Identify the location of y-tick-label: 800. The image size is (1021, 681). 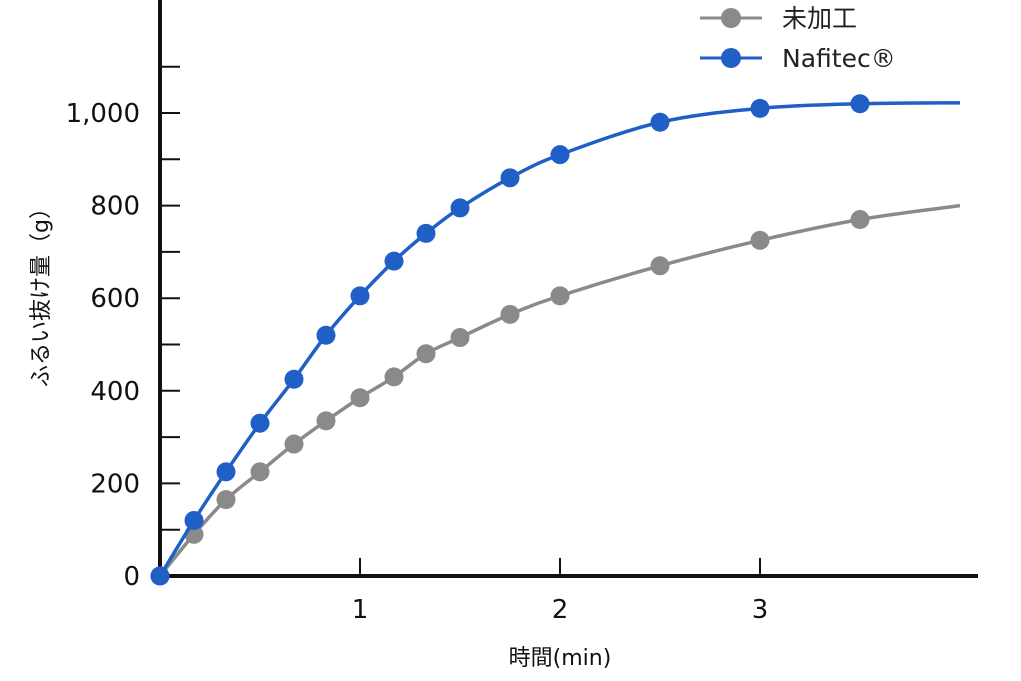
(115, 207).